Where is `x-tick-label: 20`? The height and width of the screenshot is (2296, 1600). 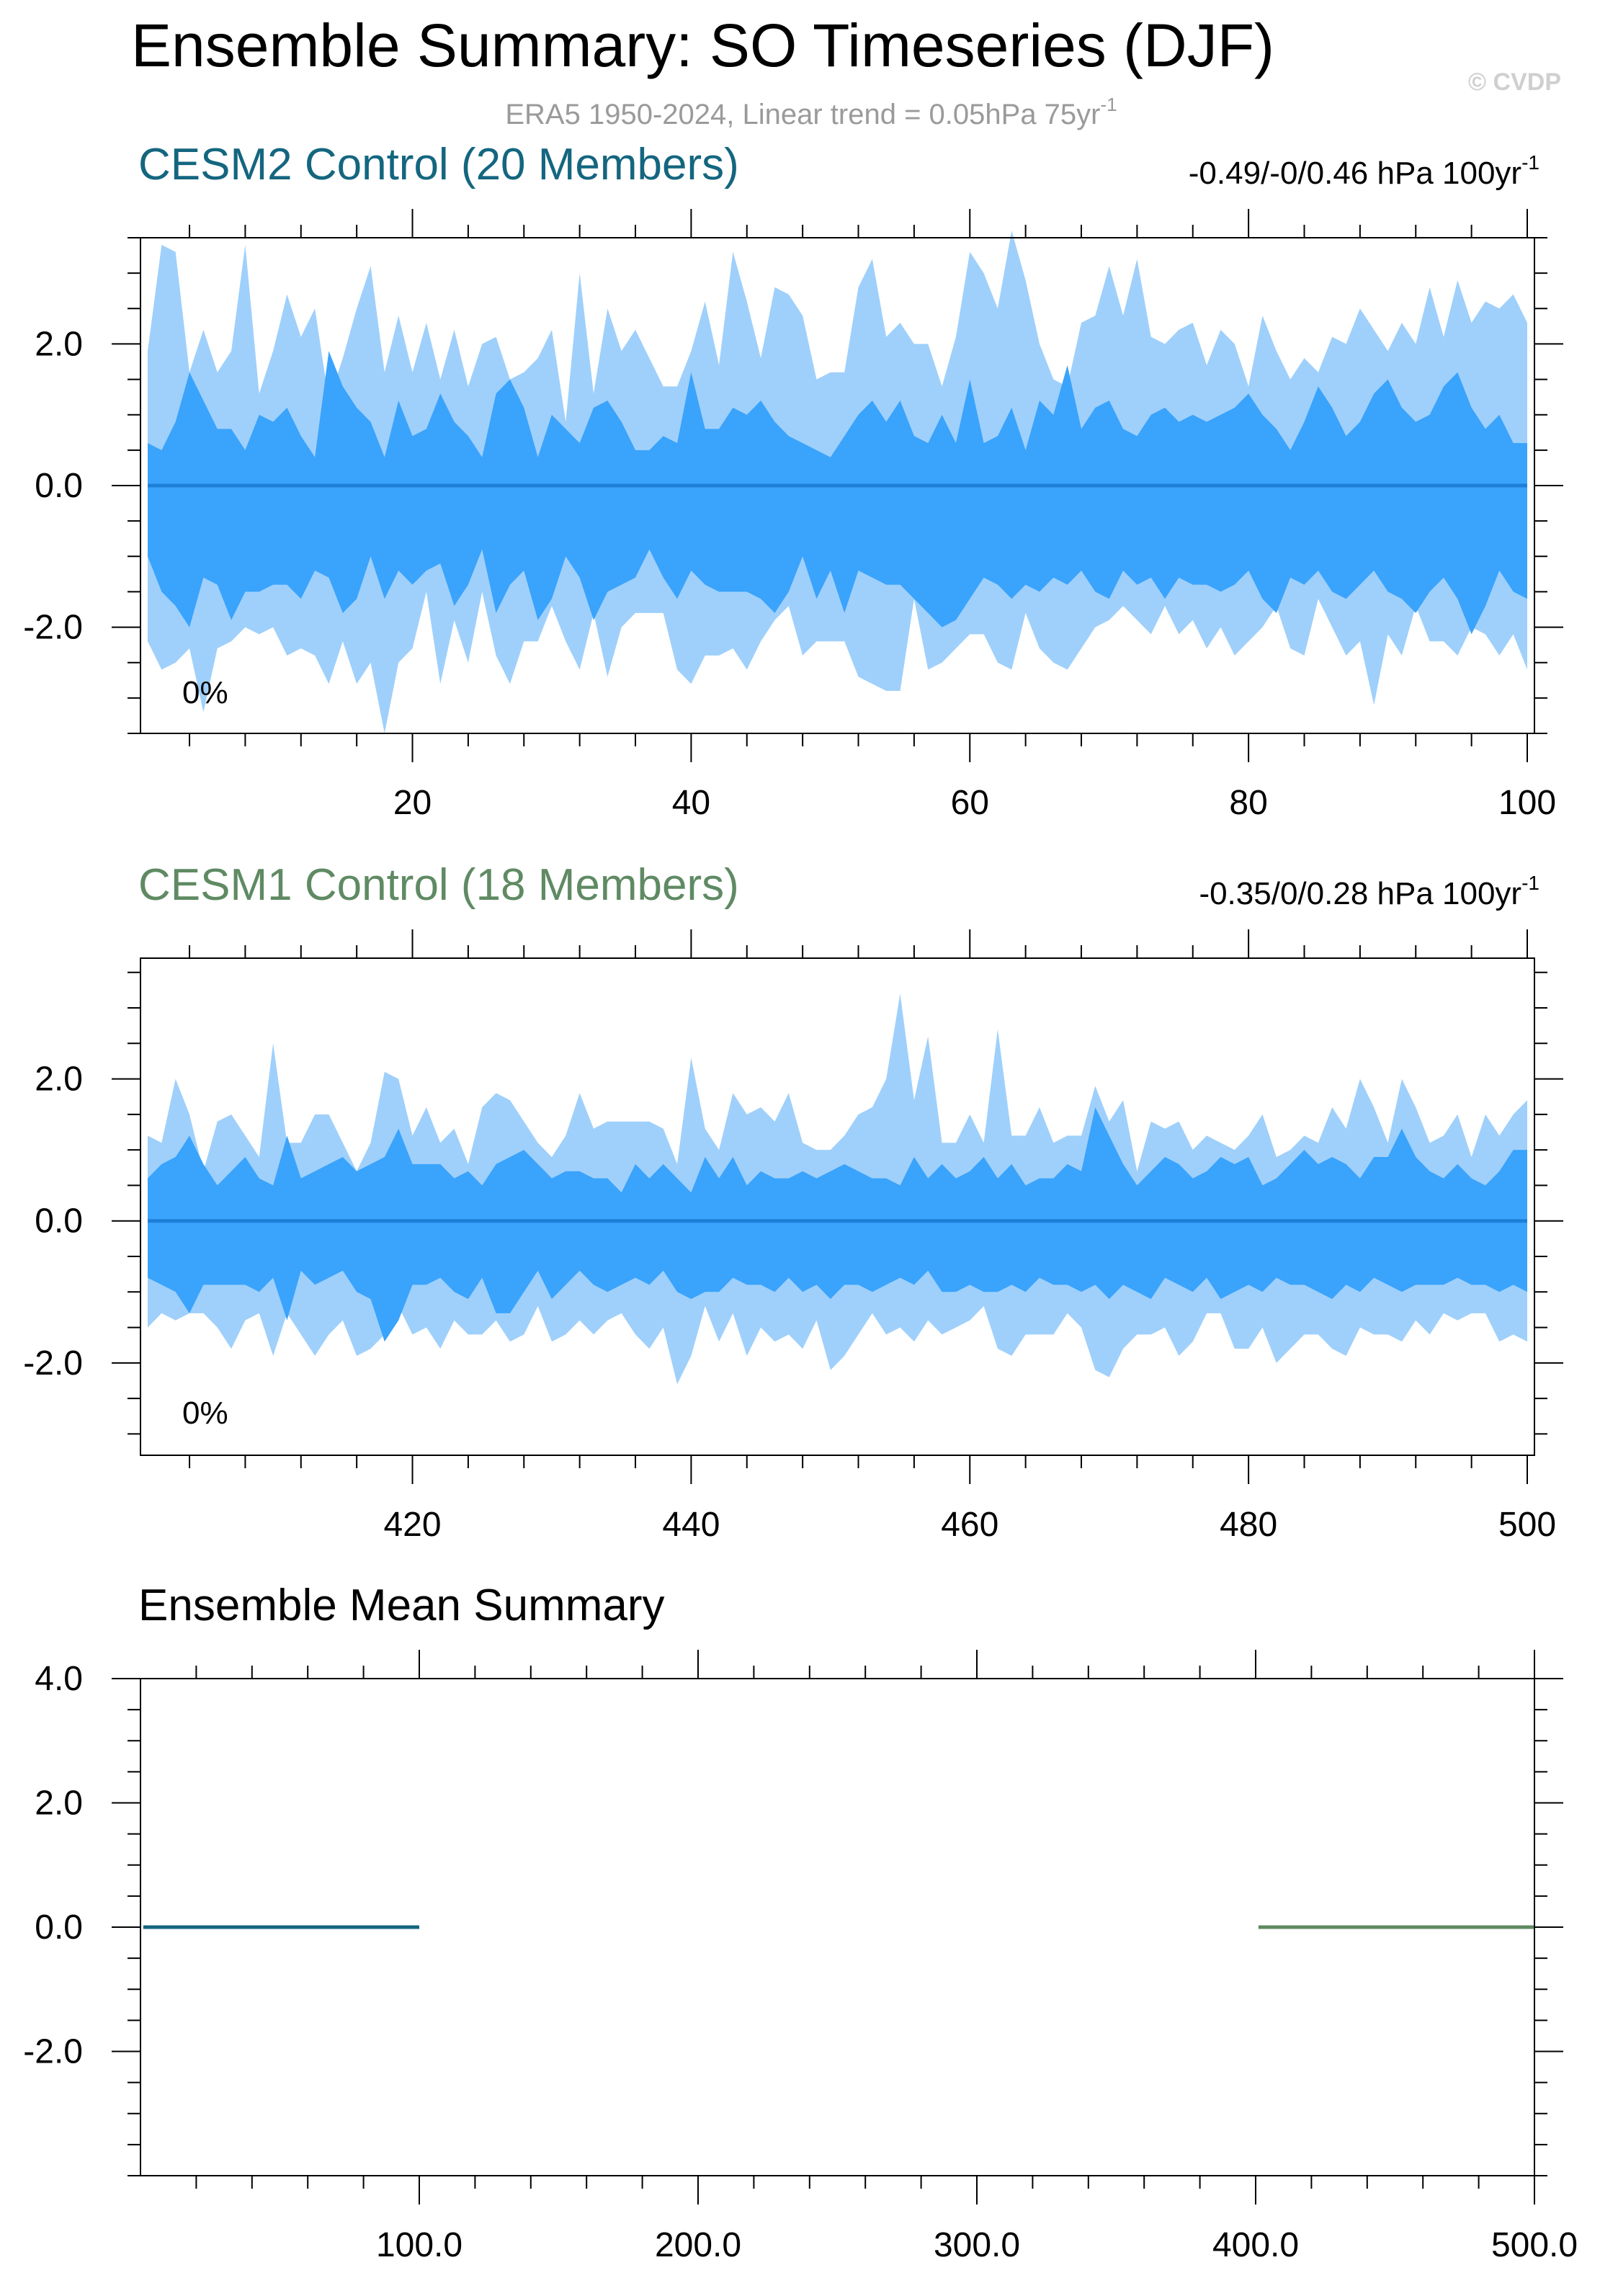 x-tick-label: 20 is located at coordinates (413, 803).